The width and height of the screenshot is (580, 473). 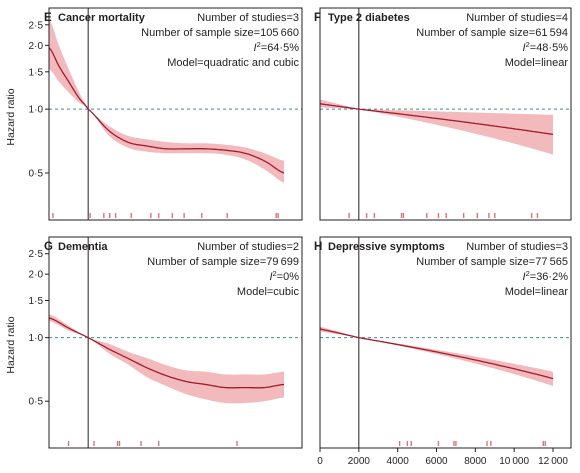 I want to click on panel-e-title: Cancer mortality, so click(x=102, y=18).